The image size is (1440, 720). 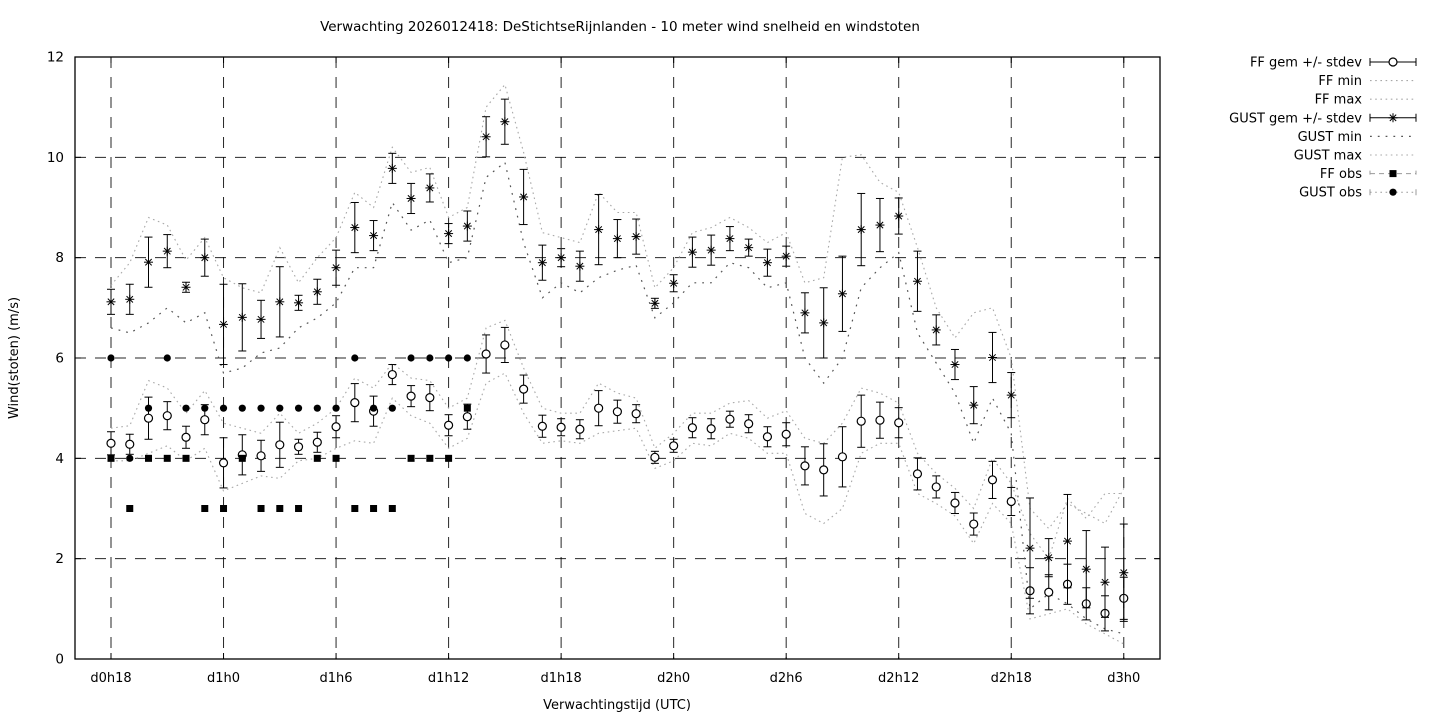 What do you see at coordinates (1368, 174) in the screenshot?
I see `legend-item-ff-obs: FF obs` at bounding box center [1368, 174].